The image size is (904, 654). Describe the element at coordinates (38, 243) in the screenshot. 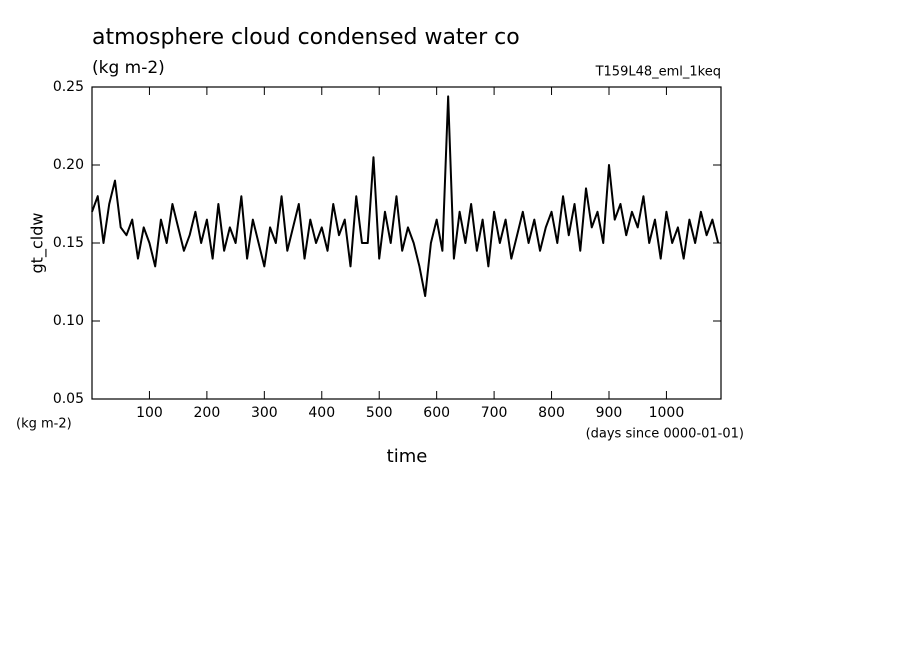

I see `y-axis-label: gt_cldw` at that location.